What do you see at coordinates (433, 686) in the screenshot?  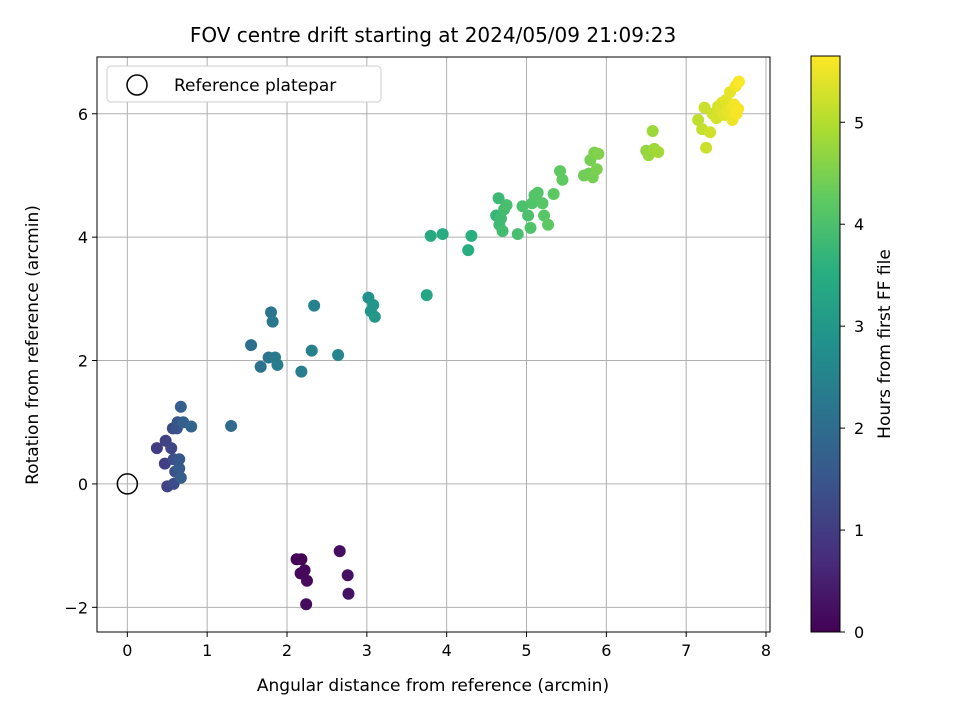 I see `x-axis-label: Angular distance from reference (arcmin)` at bounding box center [433, 686].